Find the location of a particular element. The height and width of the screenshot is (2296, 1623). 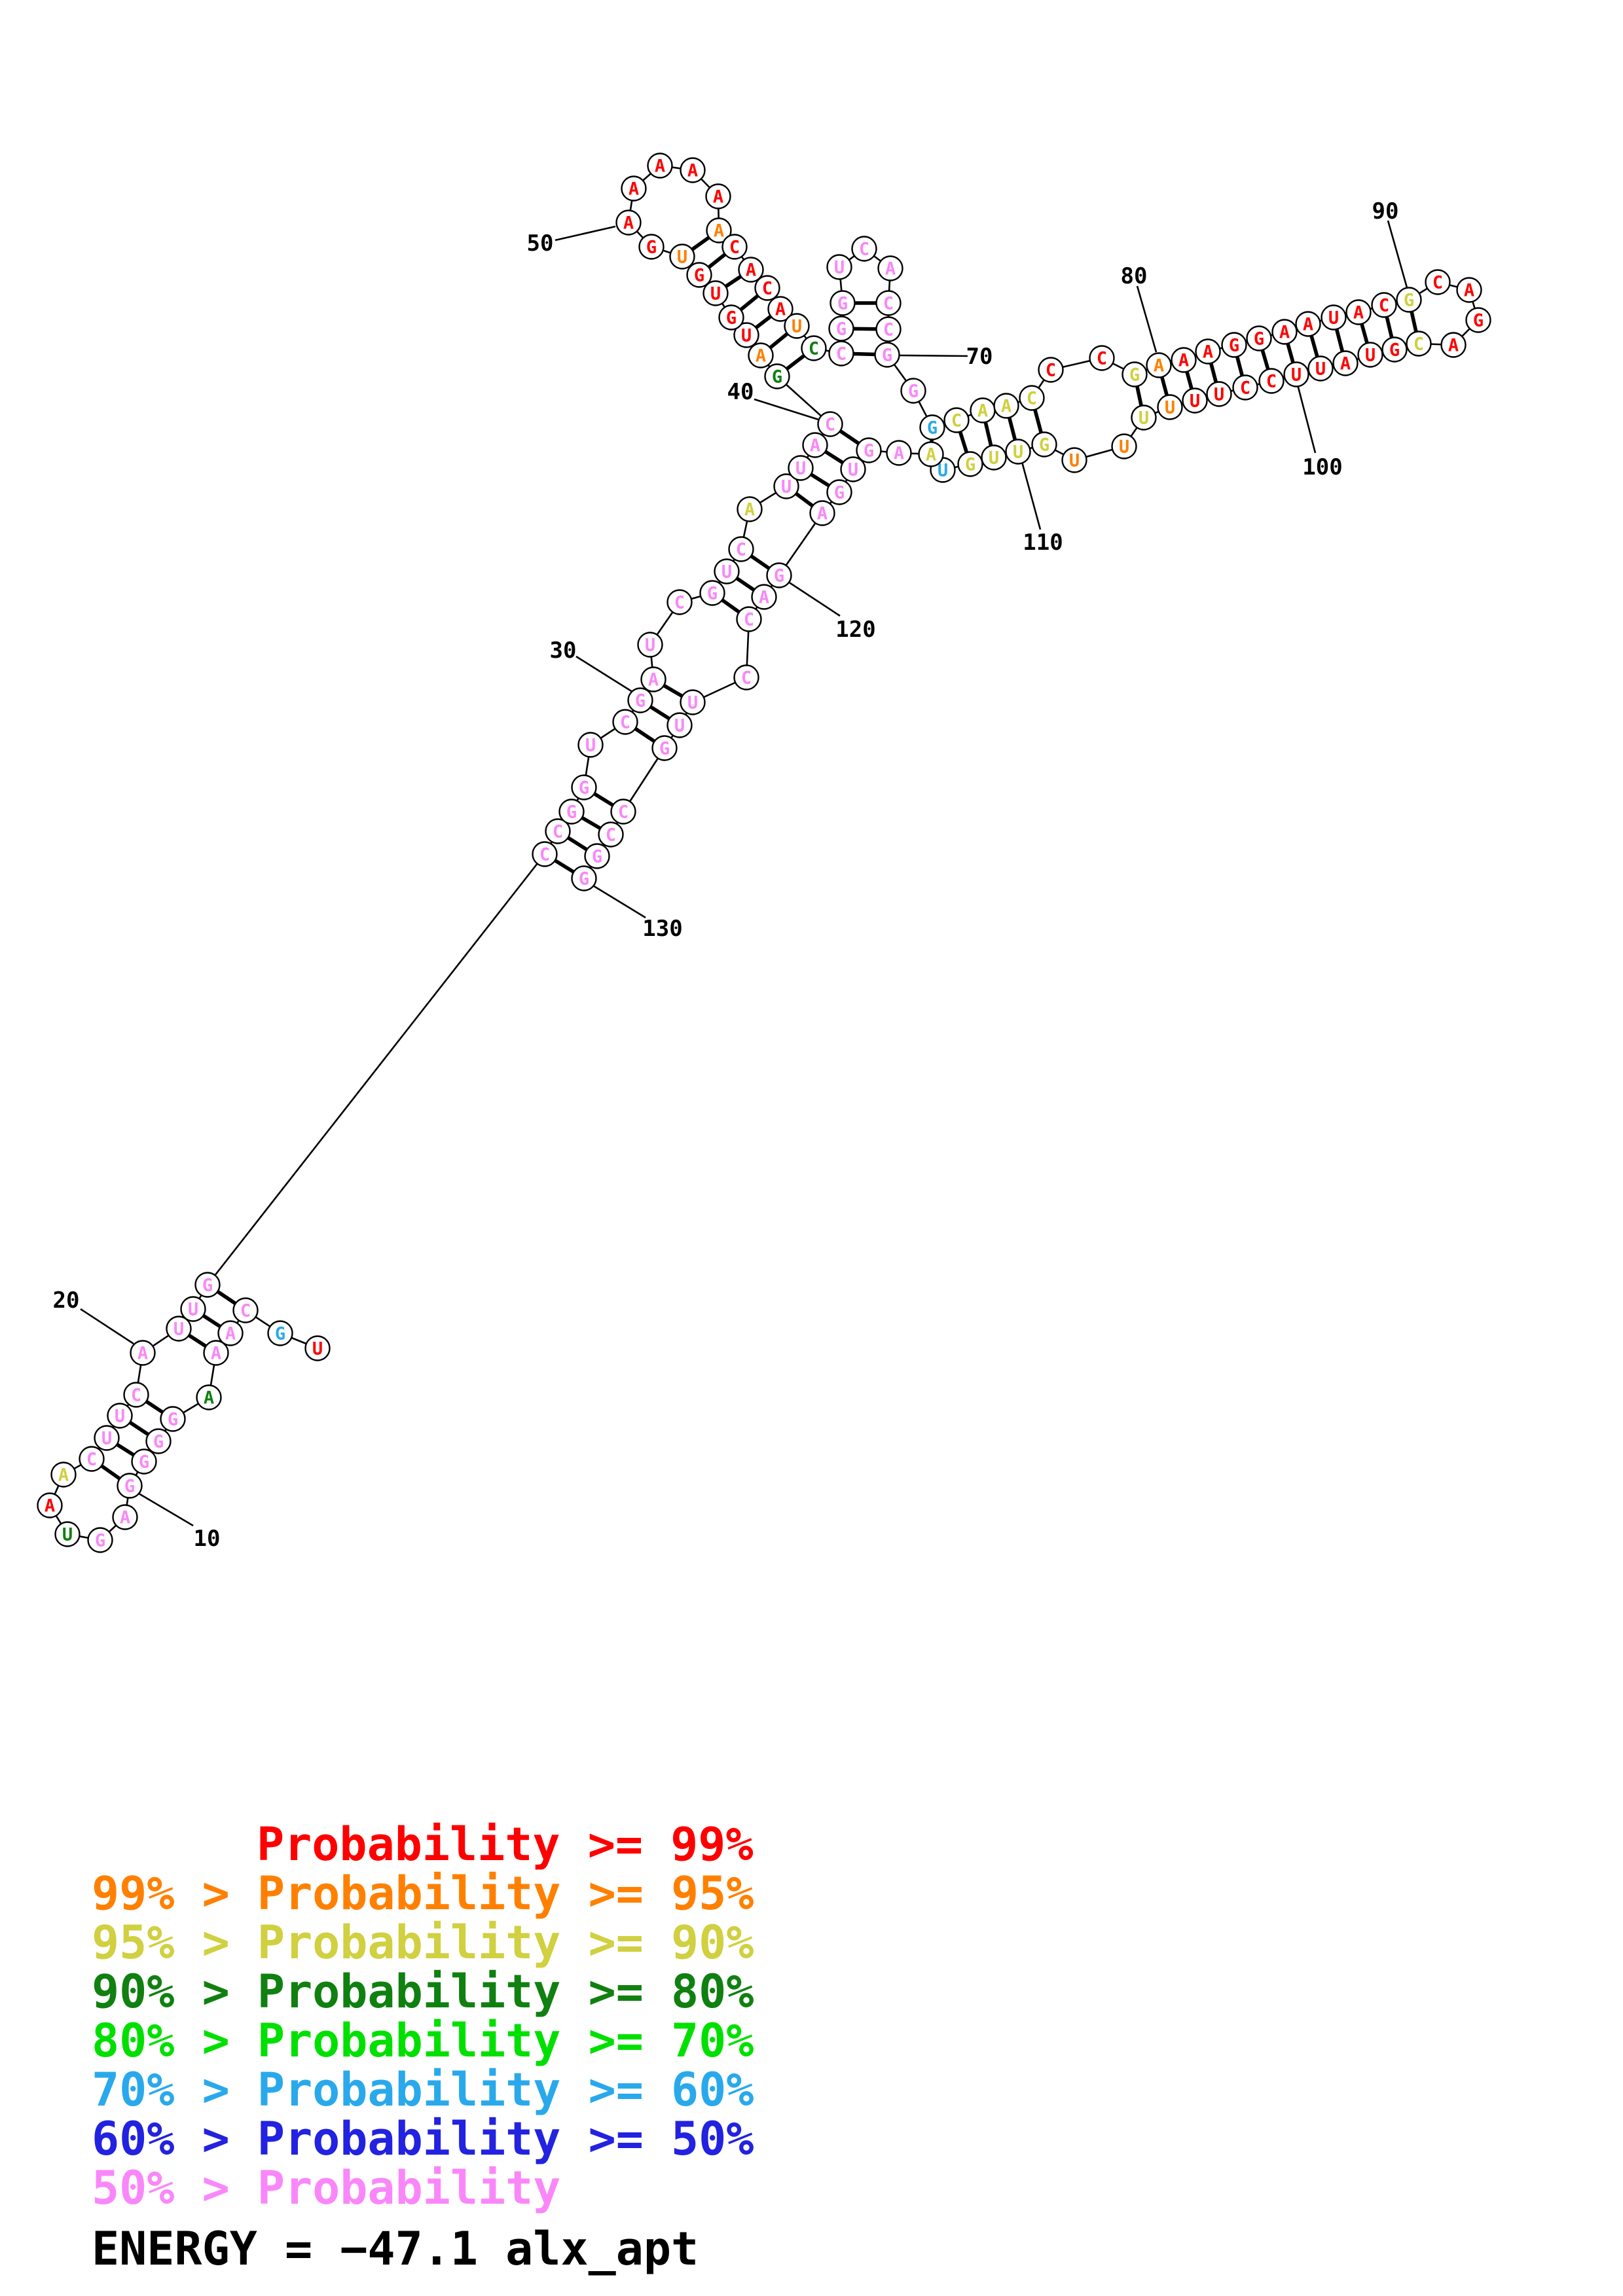

nucleotide-letter-94: A is located at coordinates (1453, 346).